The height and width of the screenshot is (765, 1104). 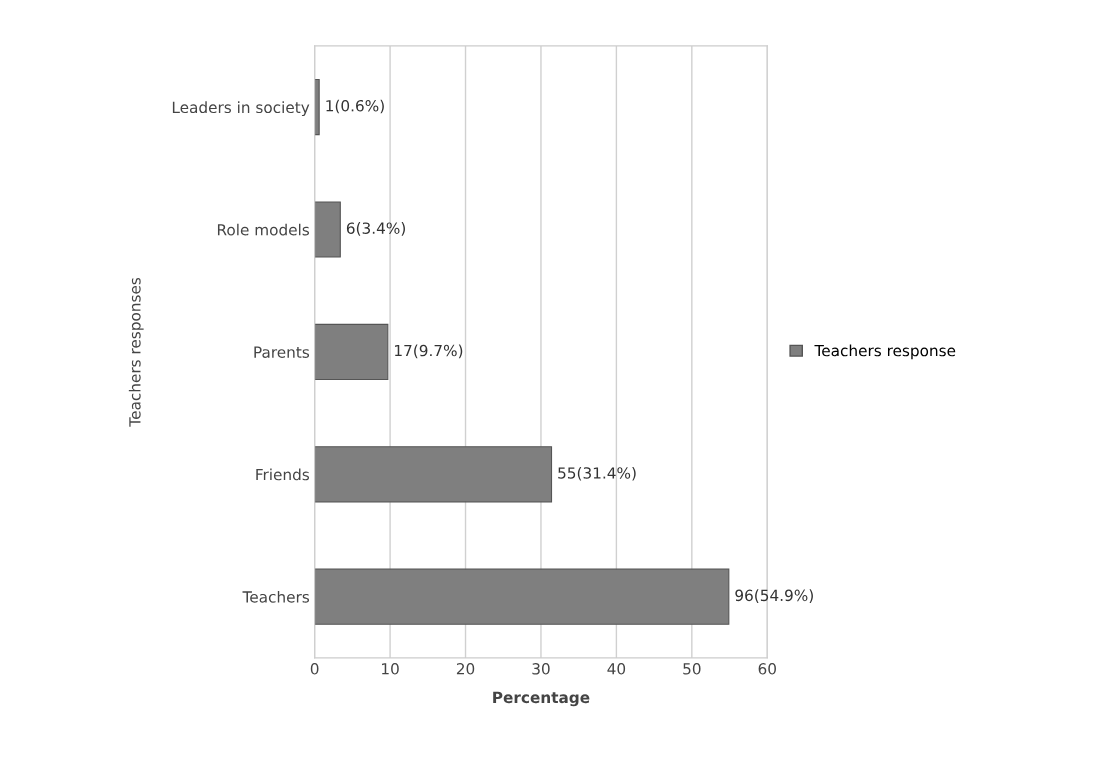 I want to click on x-tick-label: 50, so click(x=692, y=669).